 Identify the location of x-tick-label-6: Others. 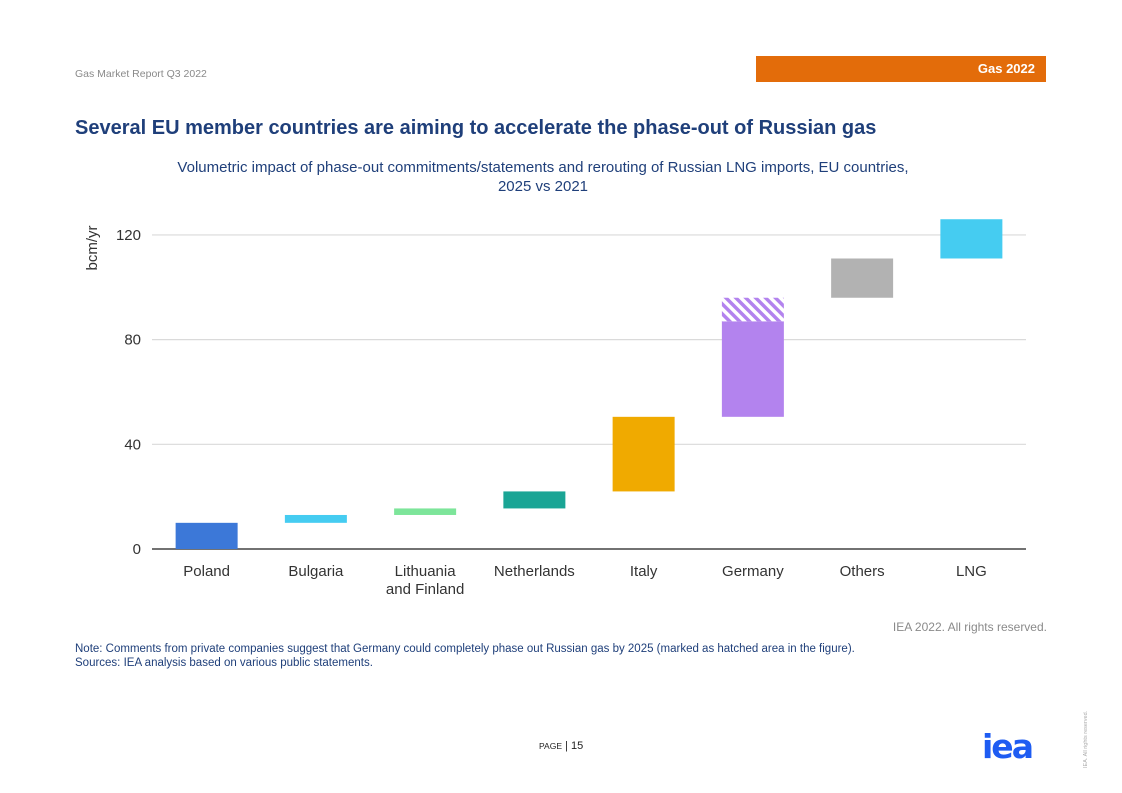
(862, 571).